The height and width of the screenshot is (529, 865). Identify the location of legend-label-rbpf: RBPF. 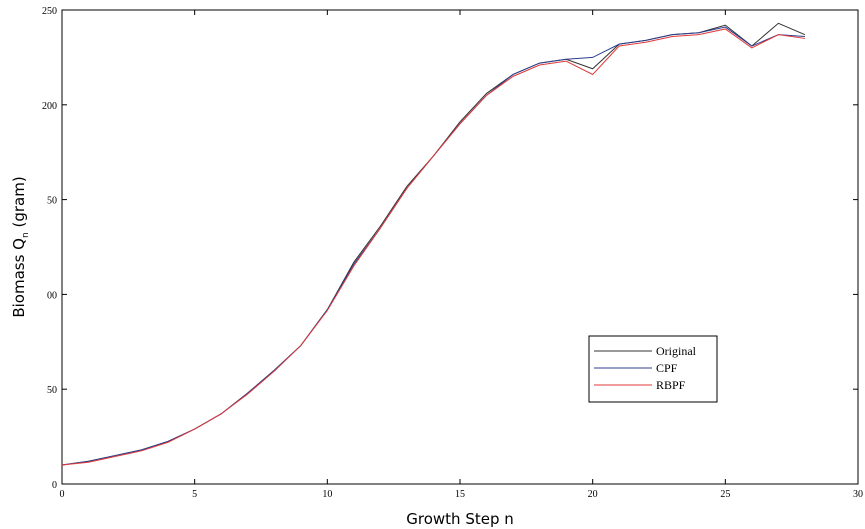
(671, 385).